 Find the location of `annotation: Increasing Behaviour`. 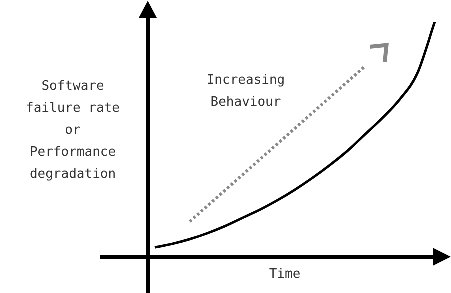

annotation: Increasing Behaviour is located at coordinates (246, 92).